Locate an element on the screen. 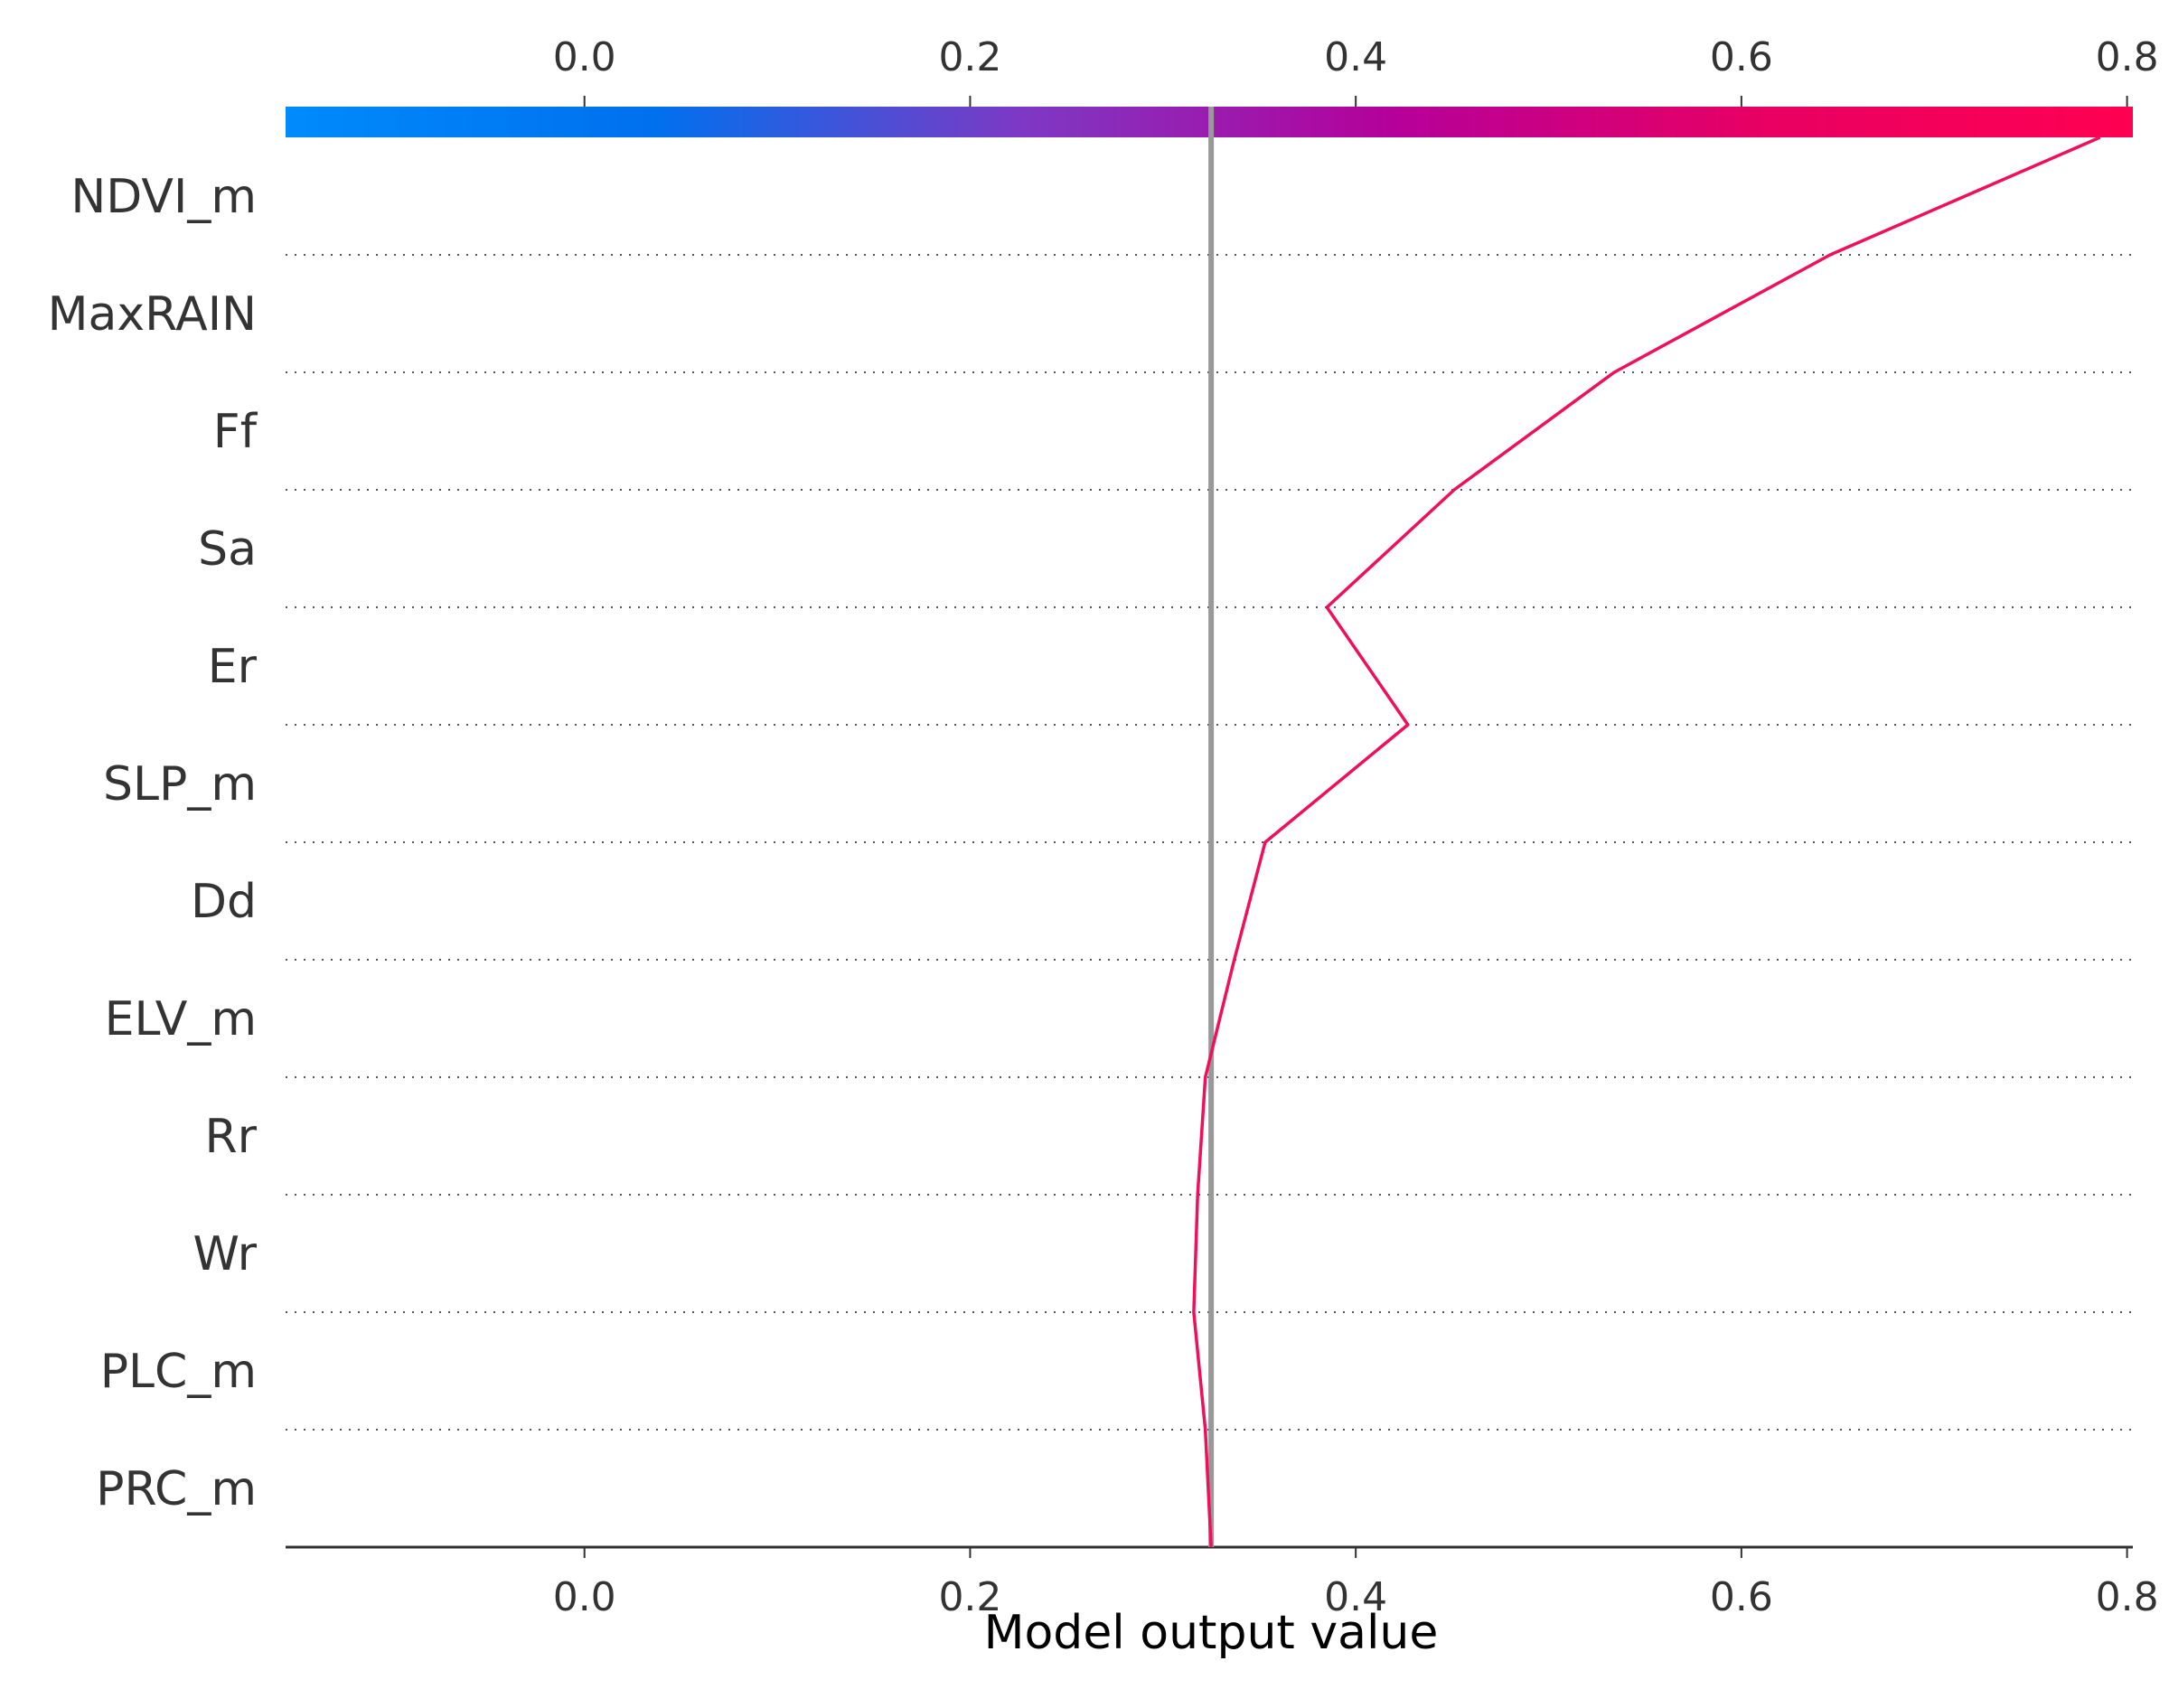  colorbar: 0.0 0.2 0.4 0.6 0.8 is located at coordinates (1223, 85).